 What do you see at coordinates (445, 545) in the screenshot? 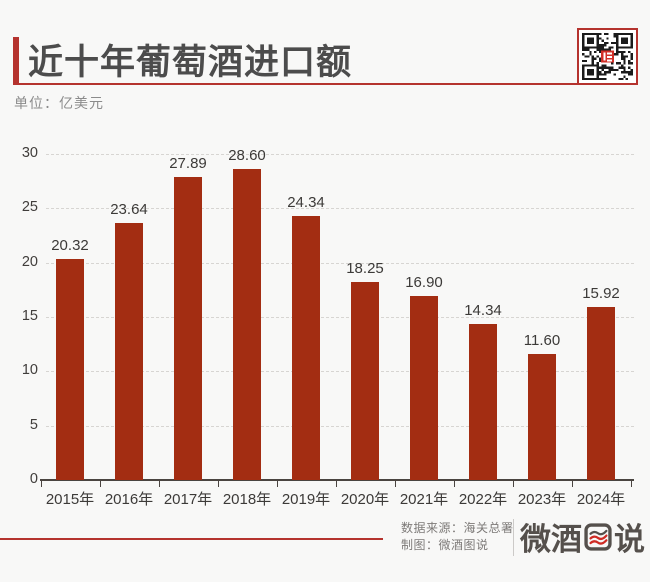
I see `credit-label: 制图：微酒图说` at bounding box center [445, 545].